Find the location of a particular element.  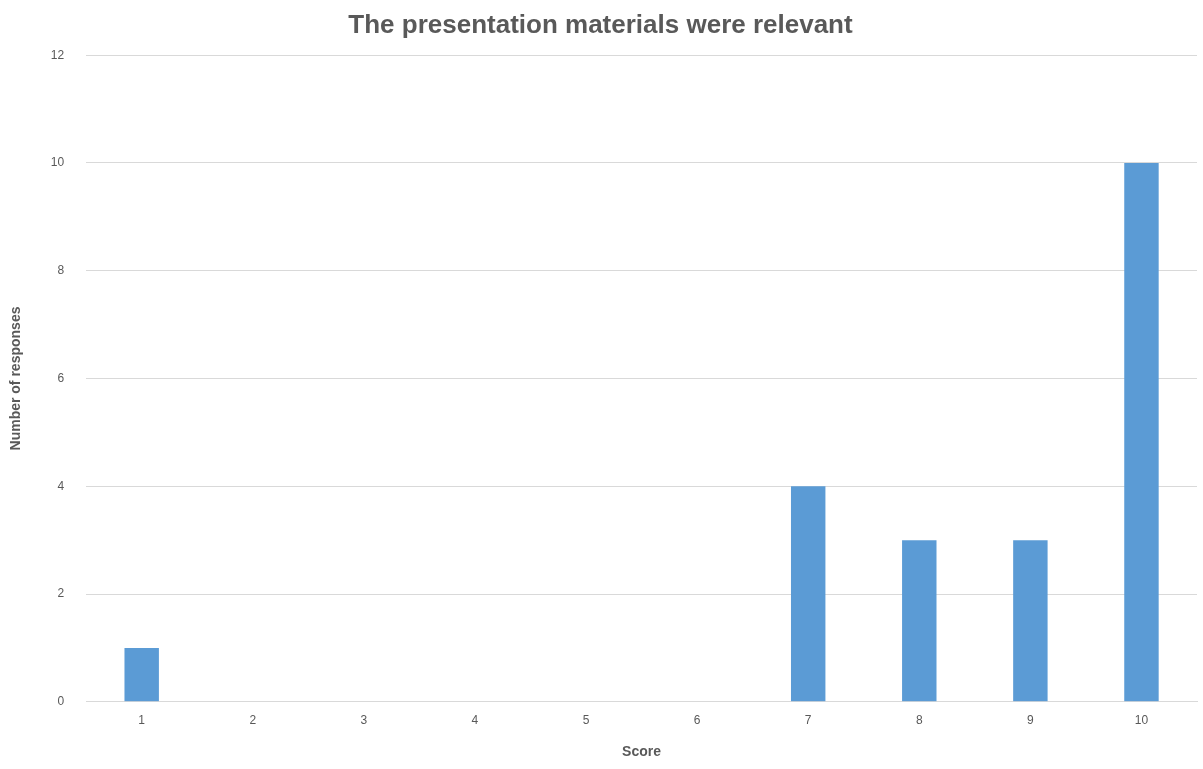

y-tick-label: 4 is located at coordinates (61, 485).